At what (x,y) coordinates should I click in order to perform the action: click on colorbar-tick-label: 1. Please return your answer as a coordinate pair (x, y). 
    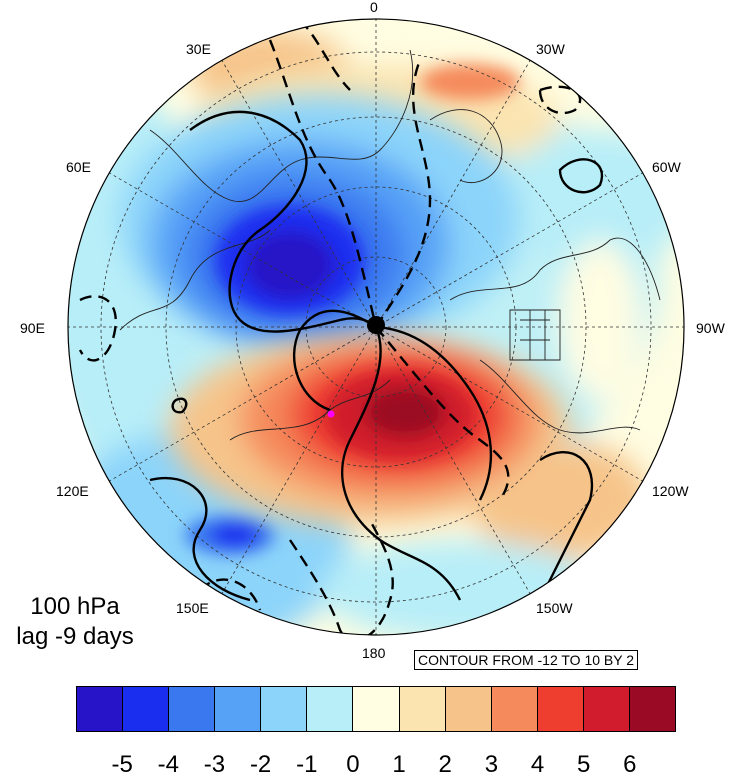
    Looking at the image, I should click on (399, 764).